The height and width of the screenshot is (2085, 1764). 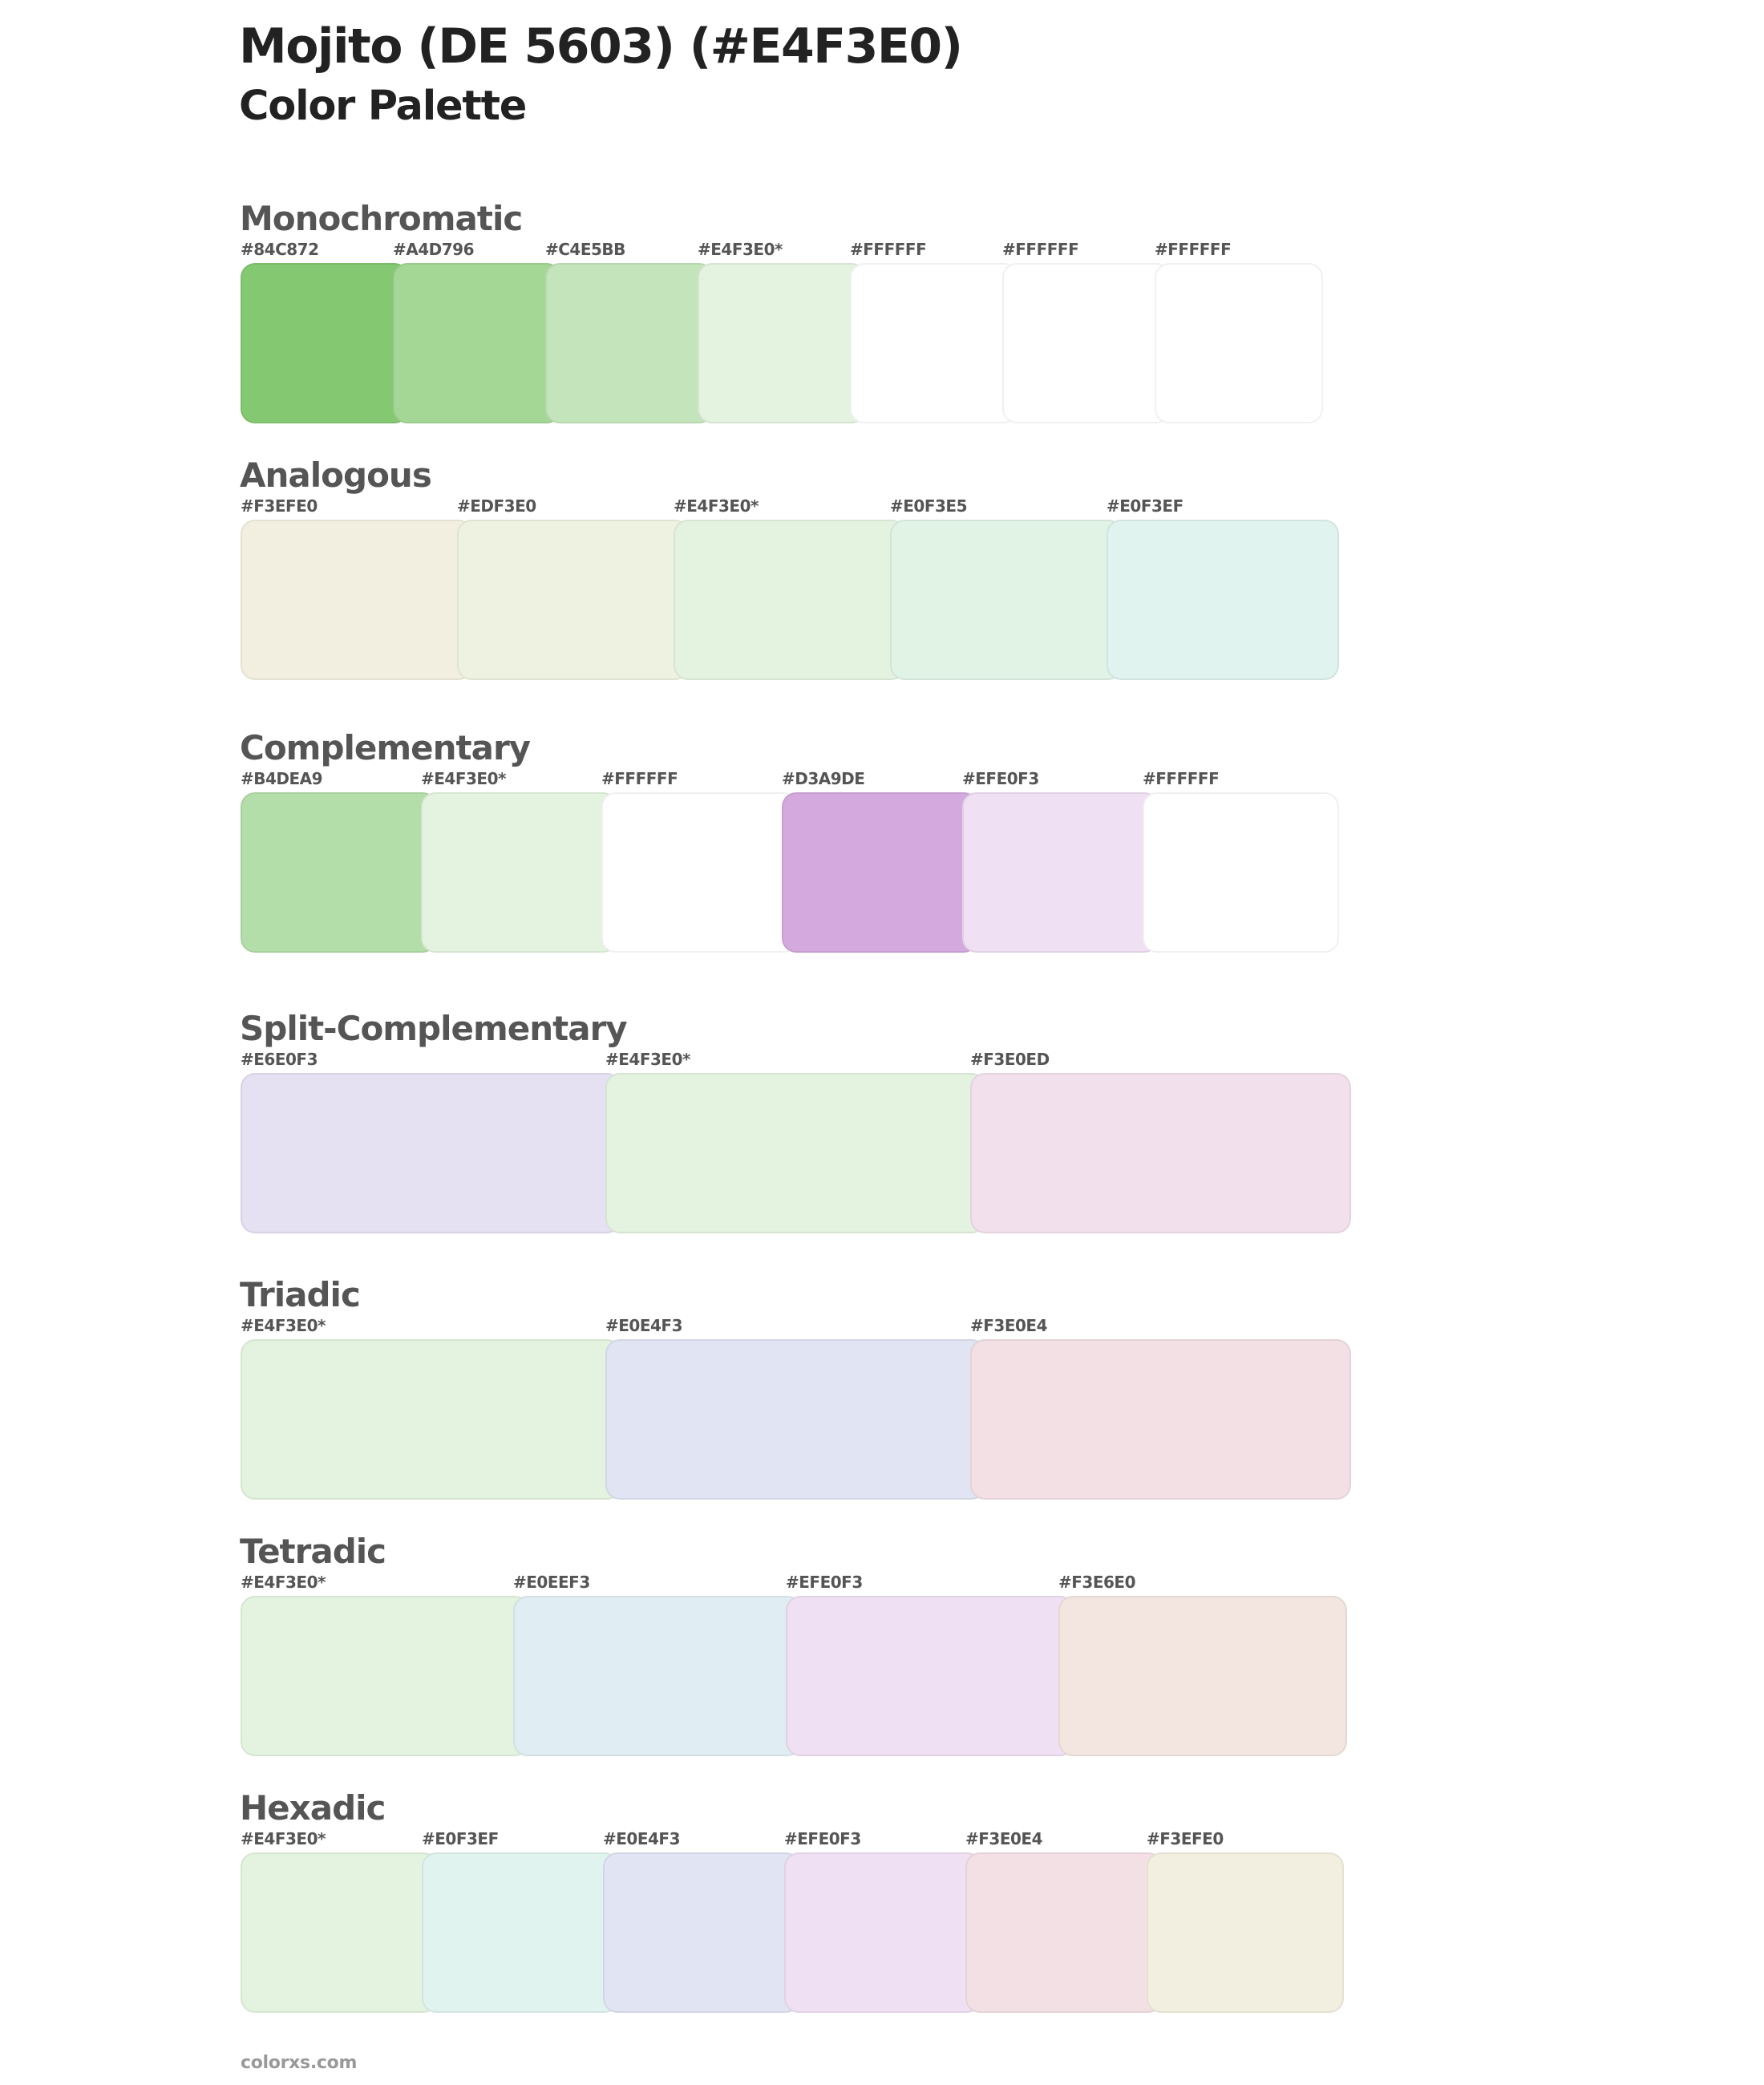 I want to click on swatch-hex-label: #E6E0F3, so click(x=279, y=1059).